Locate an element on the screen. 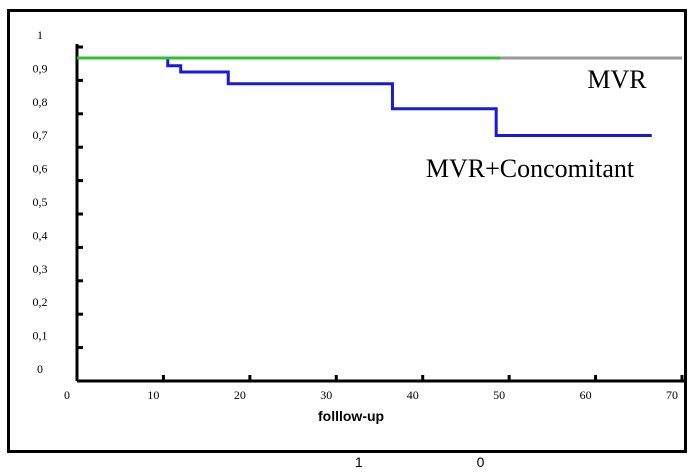 This screenshot has width=694, height=476. x-tick-label: 0 is located at coordinates (67, 395).